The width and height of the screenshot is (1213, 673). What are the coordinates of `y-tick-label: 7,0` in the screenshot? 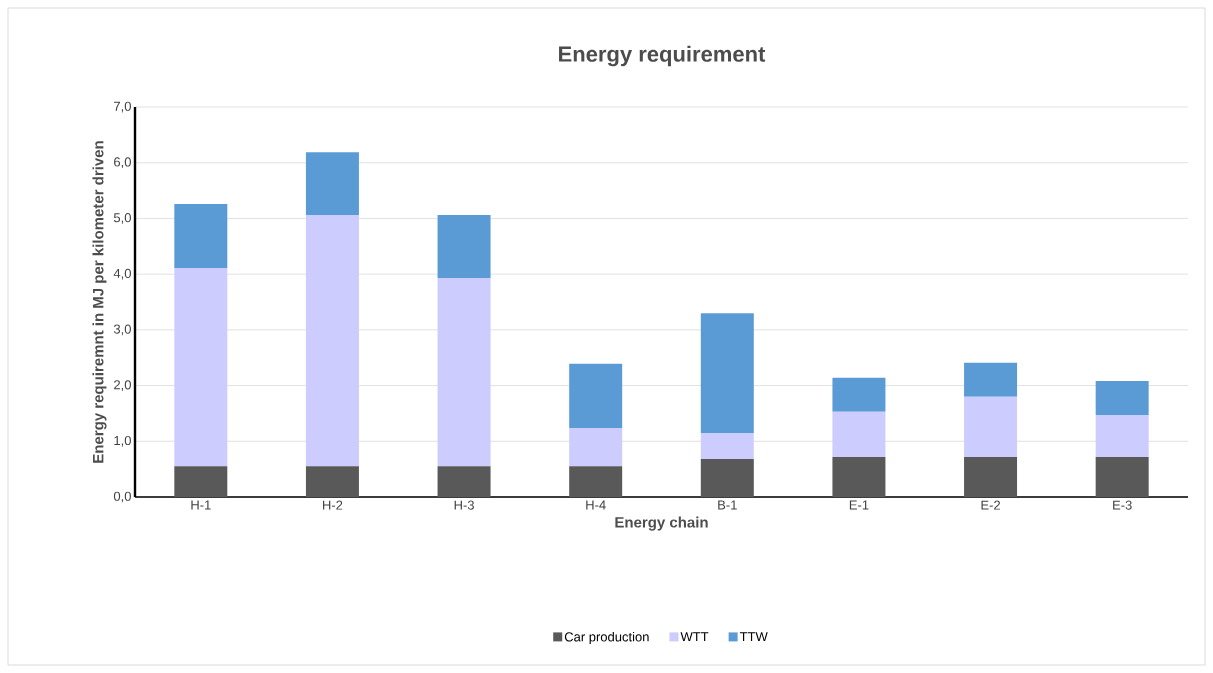 It's located at (122, 107).